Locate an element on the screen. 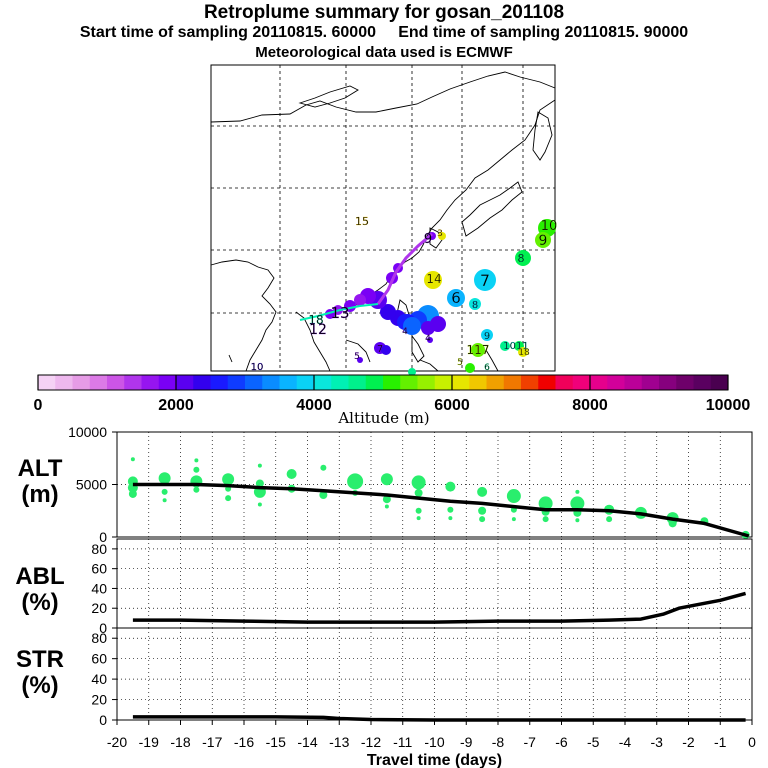 This screenshot has height=768, width=768. x-tick-label: -10 is located at coordinates (434, 742).